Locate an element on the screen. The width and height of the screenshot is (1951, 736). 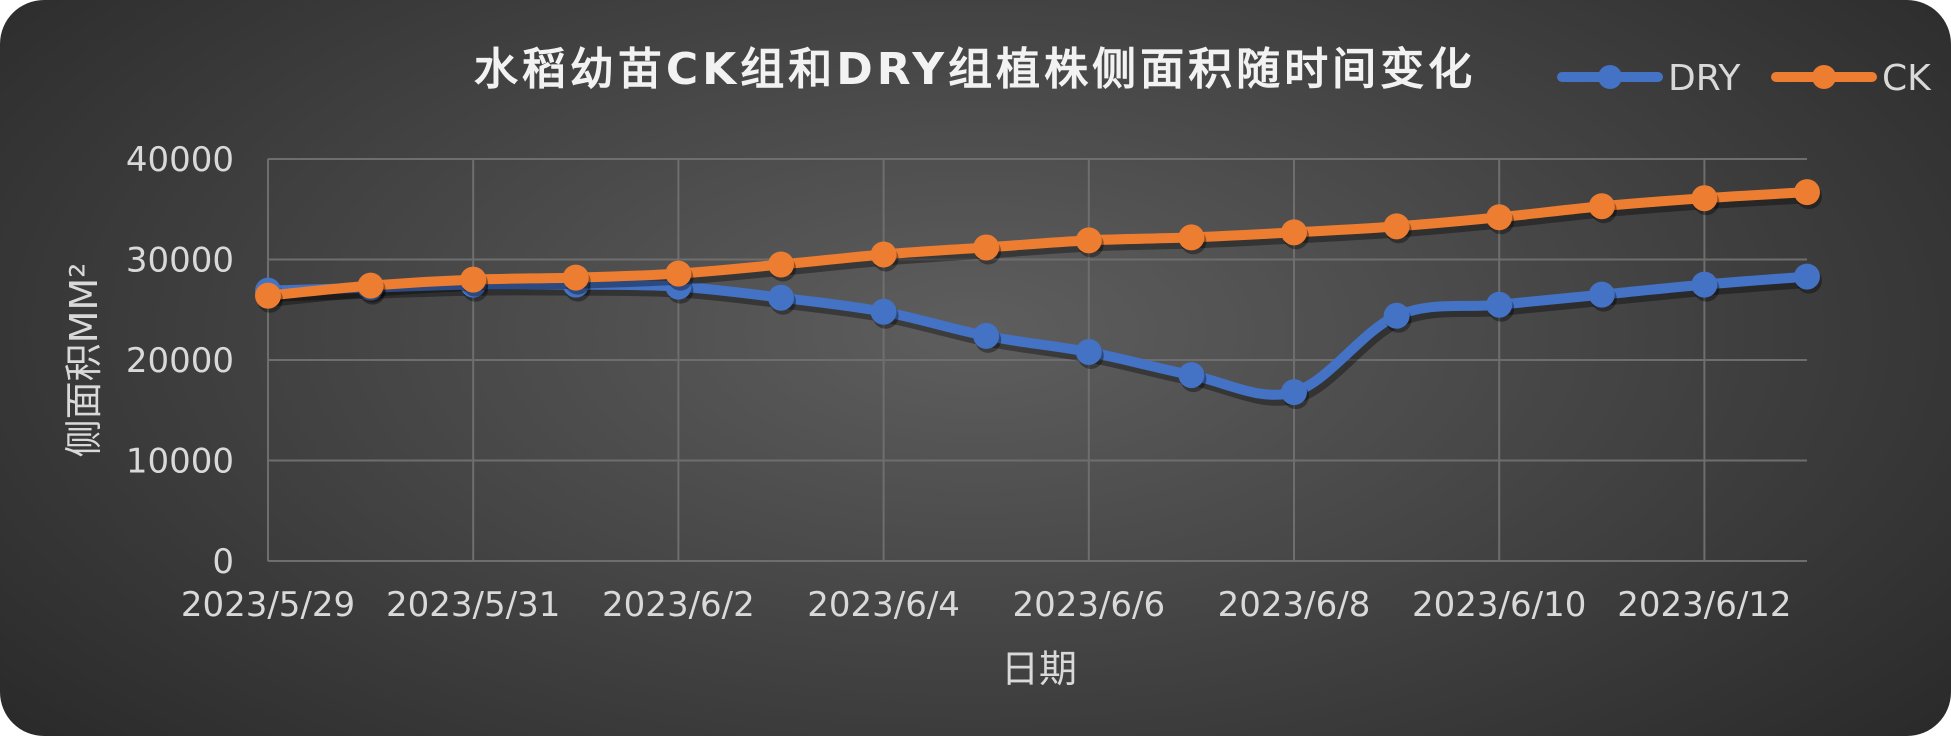
legend-label: CK is located at coordinates (1907, 78).